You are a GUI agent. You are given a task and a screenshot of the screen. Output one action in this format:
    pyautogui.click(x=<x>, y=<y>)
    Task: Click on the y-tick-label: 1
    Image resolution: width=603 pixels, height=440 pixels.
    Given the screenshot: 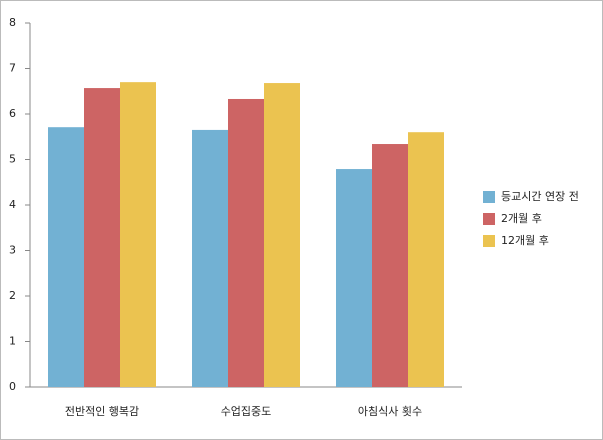 What is the action you would take?
    pyautogui.click(x=12, y=341)
    